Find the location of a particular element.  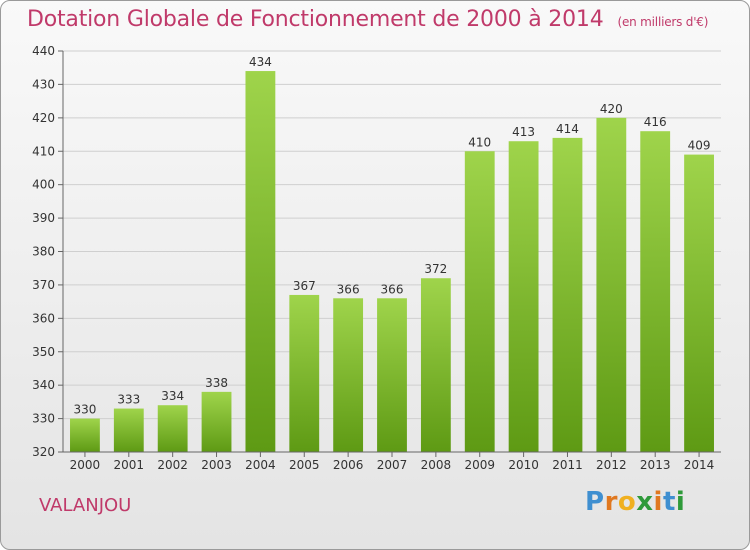

data-label: 334 is located at coordinates (172, 396).